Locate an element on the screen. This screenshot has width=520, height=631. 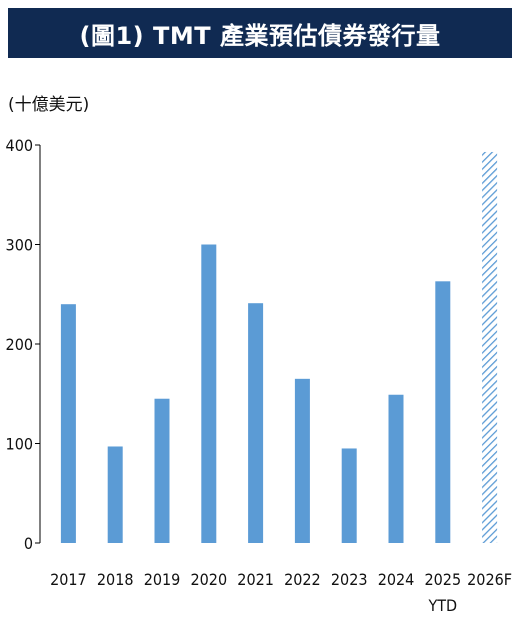
y-tick-label: 400 is located at coordinates (19, 145).